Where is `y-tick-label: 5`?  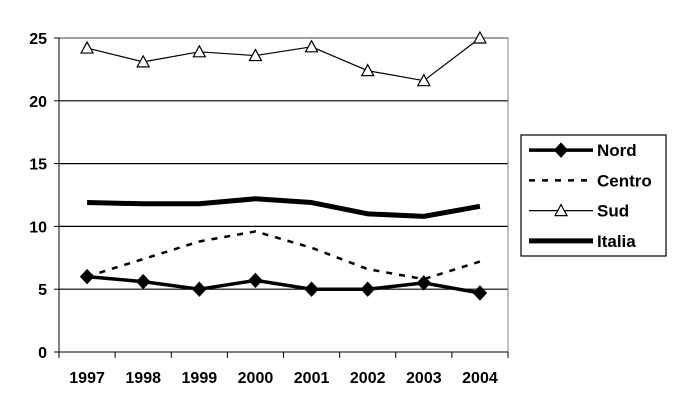 y-tick-label: 5 is located at coordinates (42, 290).